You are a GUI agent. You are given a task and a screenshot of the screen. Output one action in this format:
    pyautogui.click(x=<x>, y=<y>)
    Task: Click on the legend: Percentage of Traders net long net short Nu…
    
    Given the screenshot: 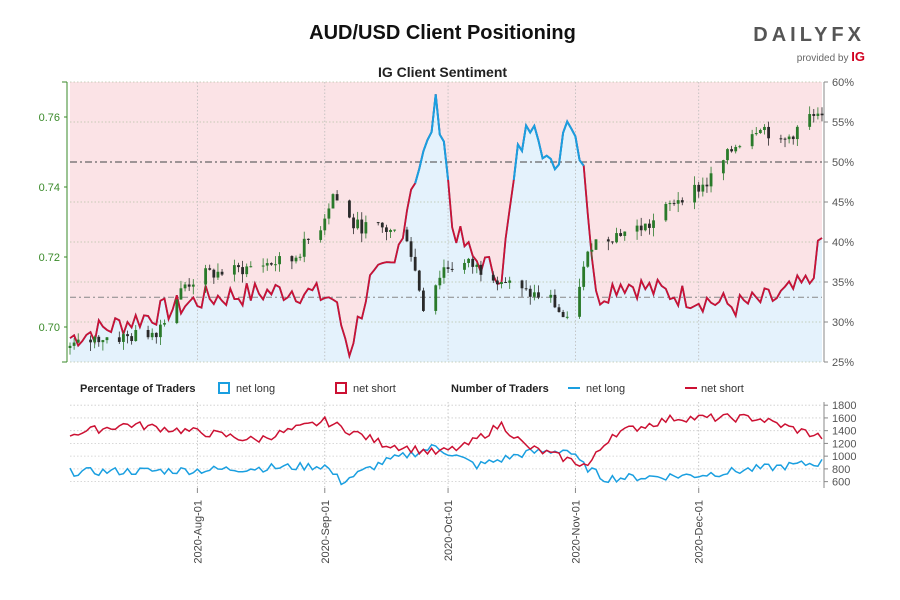 What is the action you would take?
    pyautogui.click(x=412, y=388)
    